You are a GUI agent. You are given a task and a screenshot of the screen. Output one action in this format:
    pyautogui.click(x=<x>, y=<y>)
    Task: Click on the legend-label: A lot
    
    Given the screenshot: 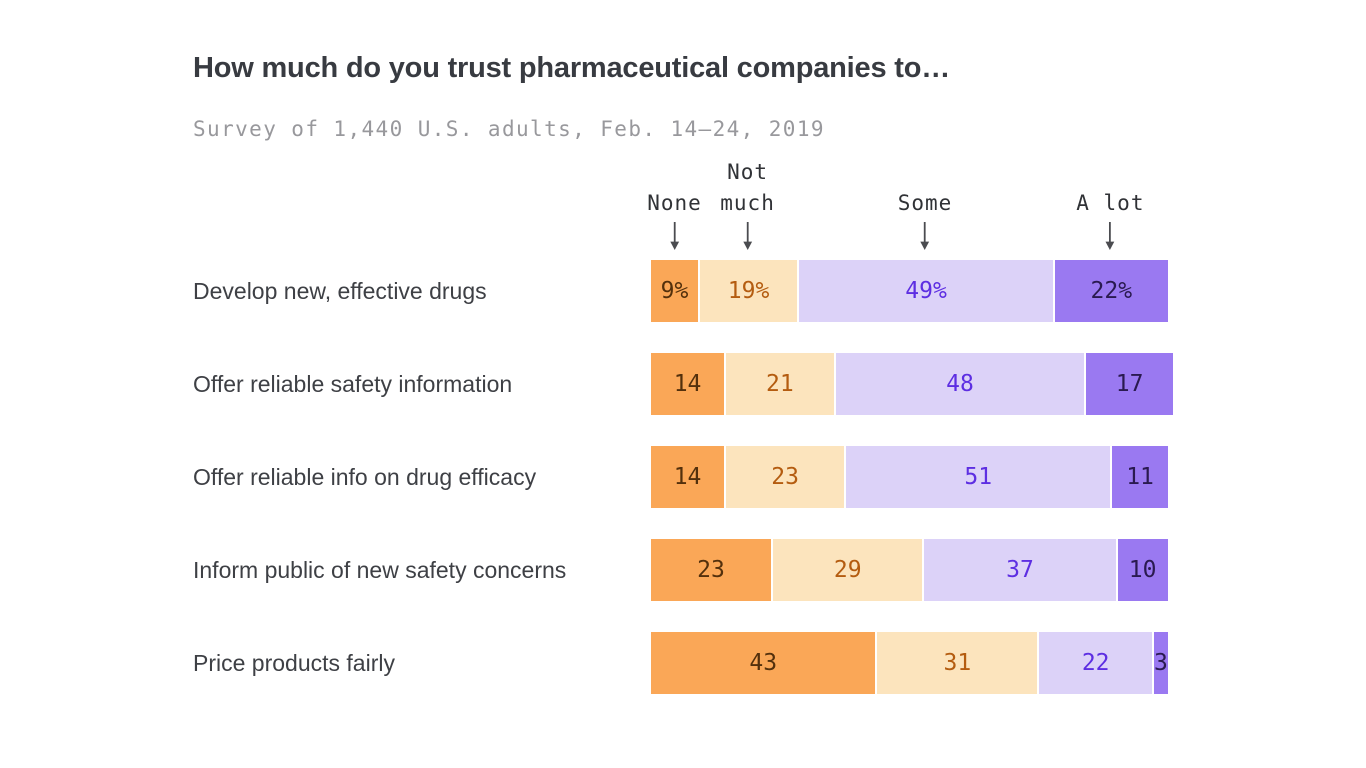 What is the action you would take?
    pyautogui.click(x=1110, y=202)
    